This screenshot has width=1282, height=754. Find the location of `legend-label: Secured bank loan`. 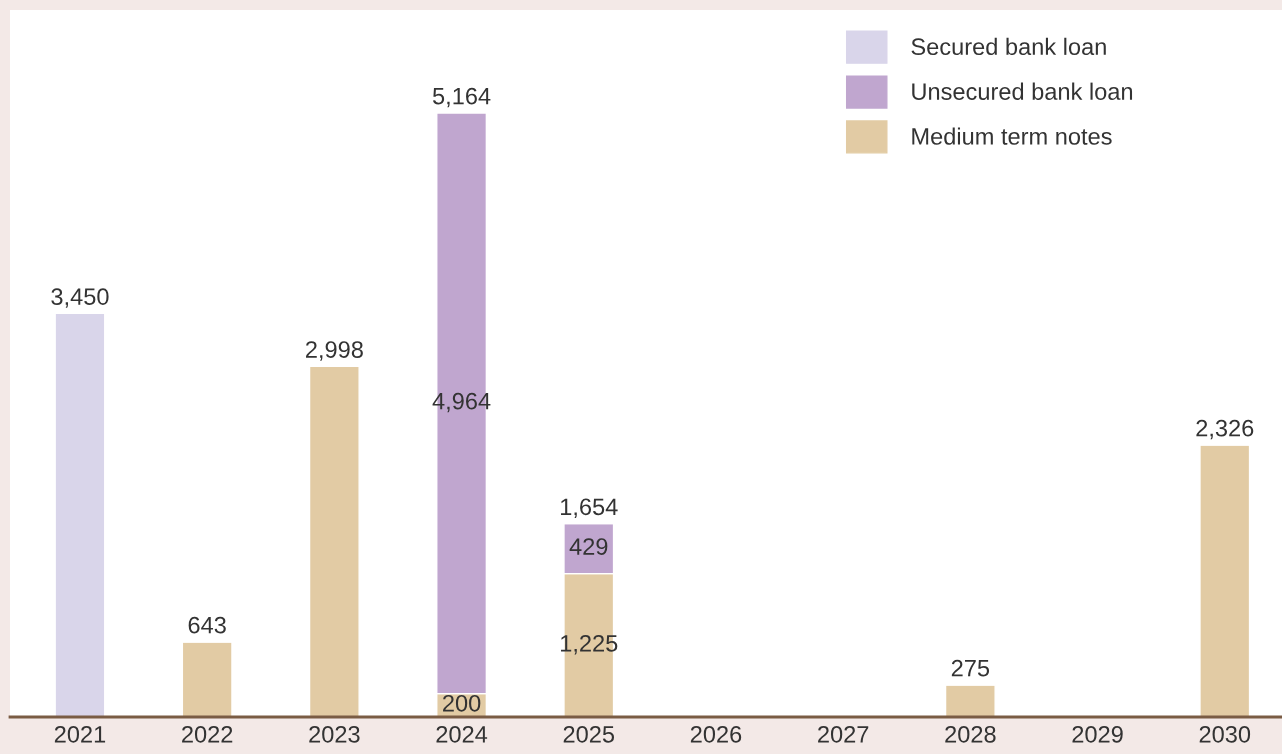

legend-label: Secured bank loan is located at coordinates (1008, 46).